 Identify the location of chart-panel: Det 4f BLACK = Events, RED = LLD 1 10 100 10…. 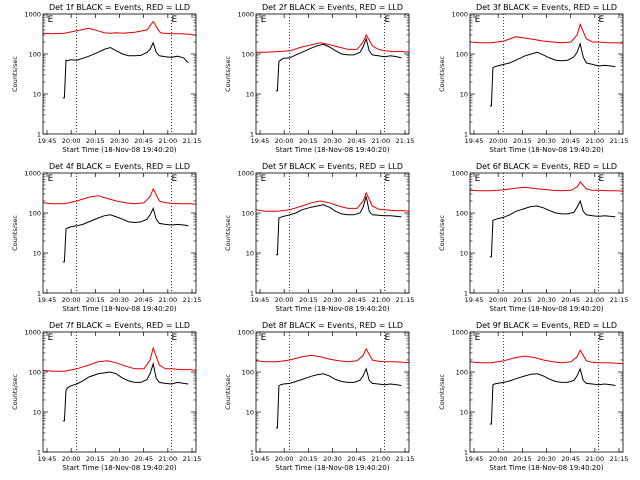
(106, 237).